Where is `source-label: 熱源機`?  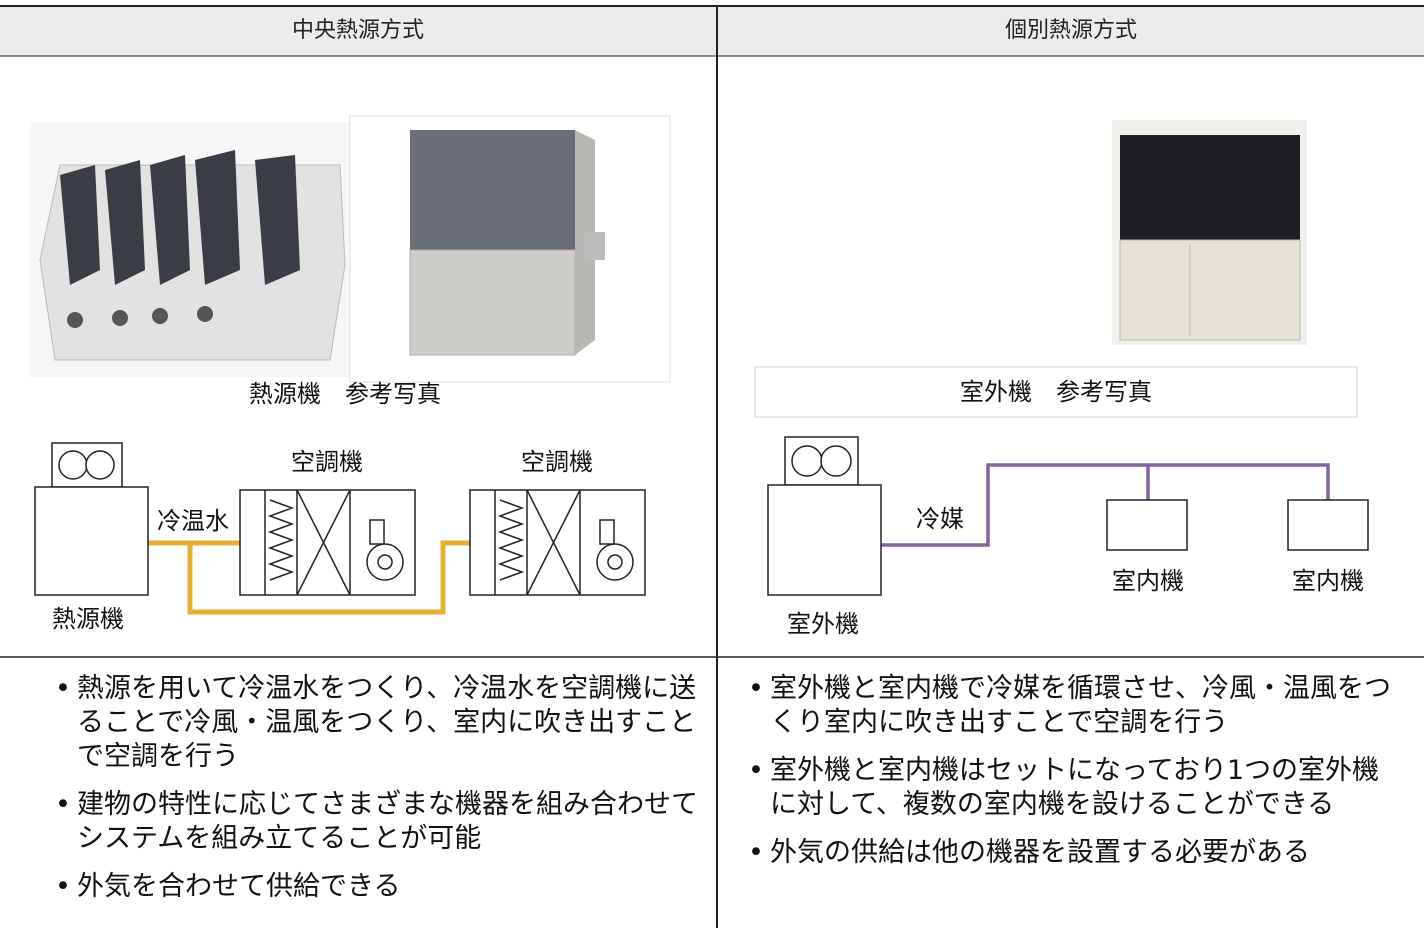
source-label: 熱源機 is located at coordinates (88, 619).